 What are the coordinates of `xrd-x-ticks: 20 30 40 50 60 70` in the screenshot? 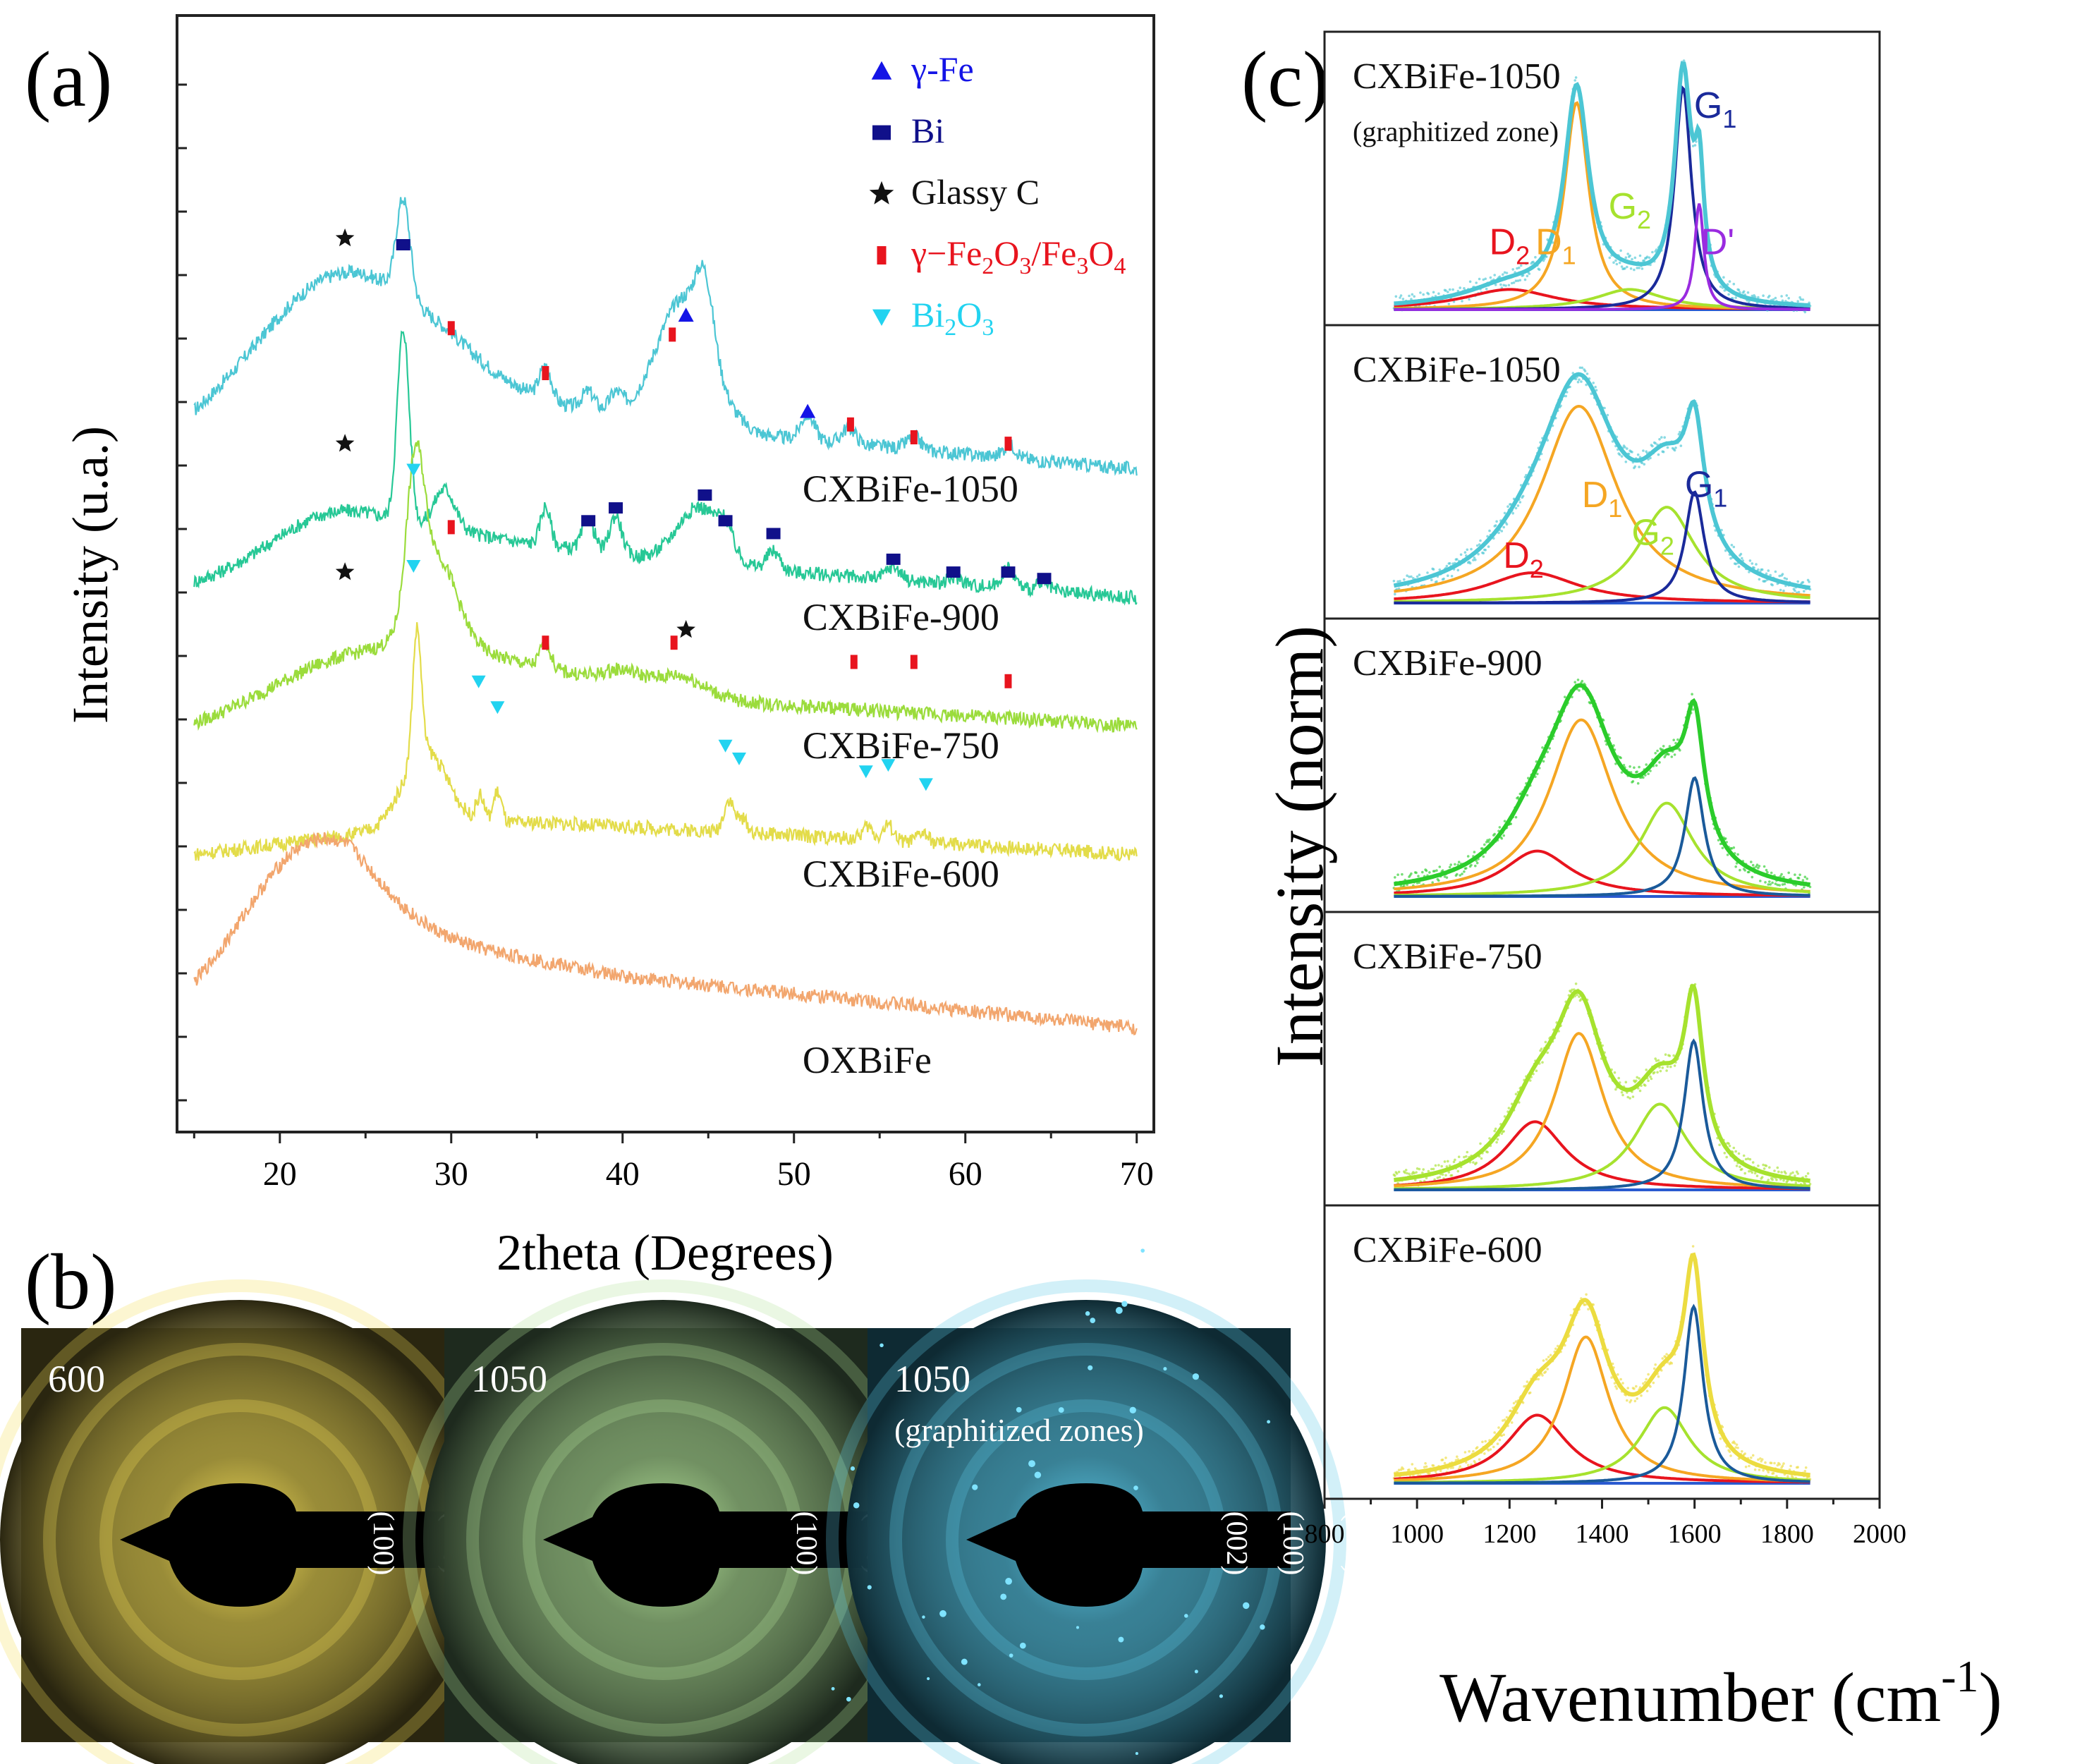 It's located at (673, 1162).